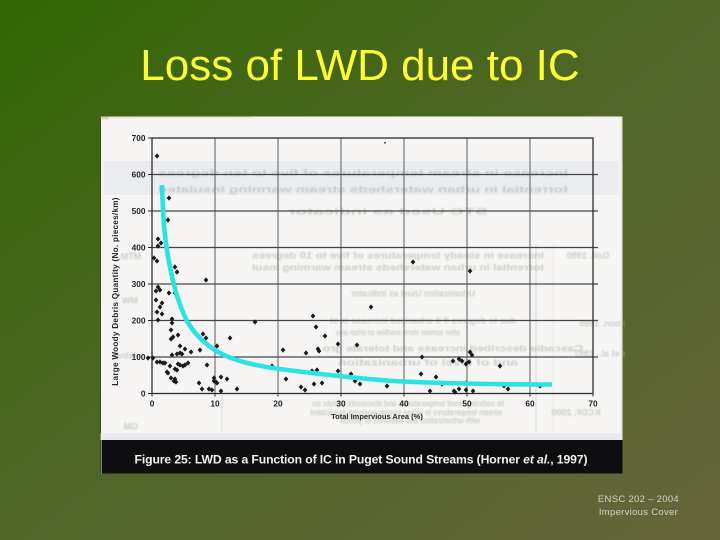  I want to click on svg-text: MW, so click(130, 301).